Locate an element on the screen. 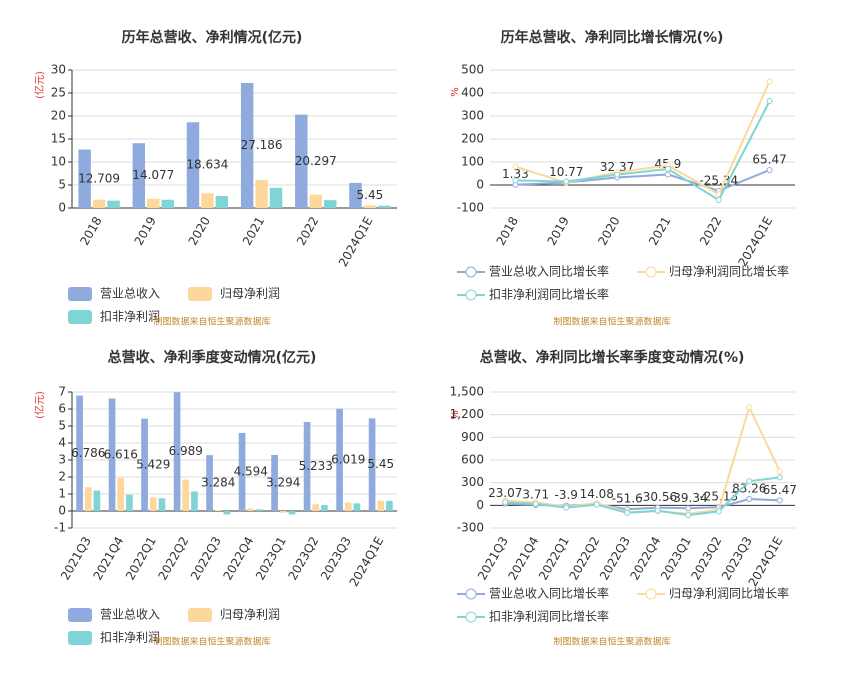  data-label: 27.186 is located at coordinates (262, 145).